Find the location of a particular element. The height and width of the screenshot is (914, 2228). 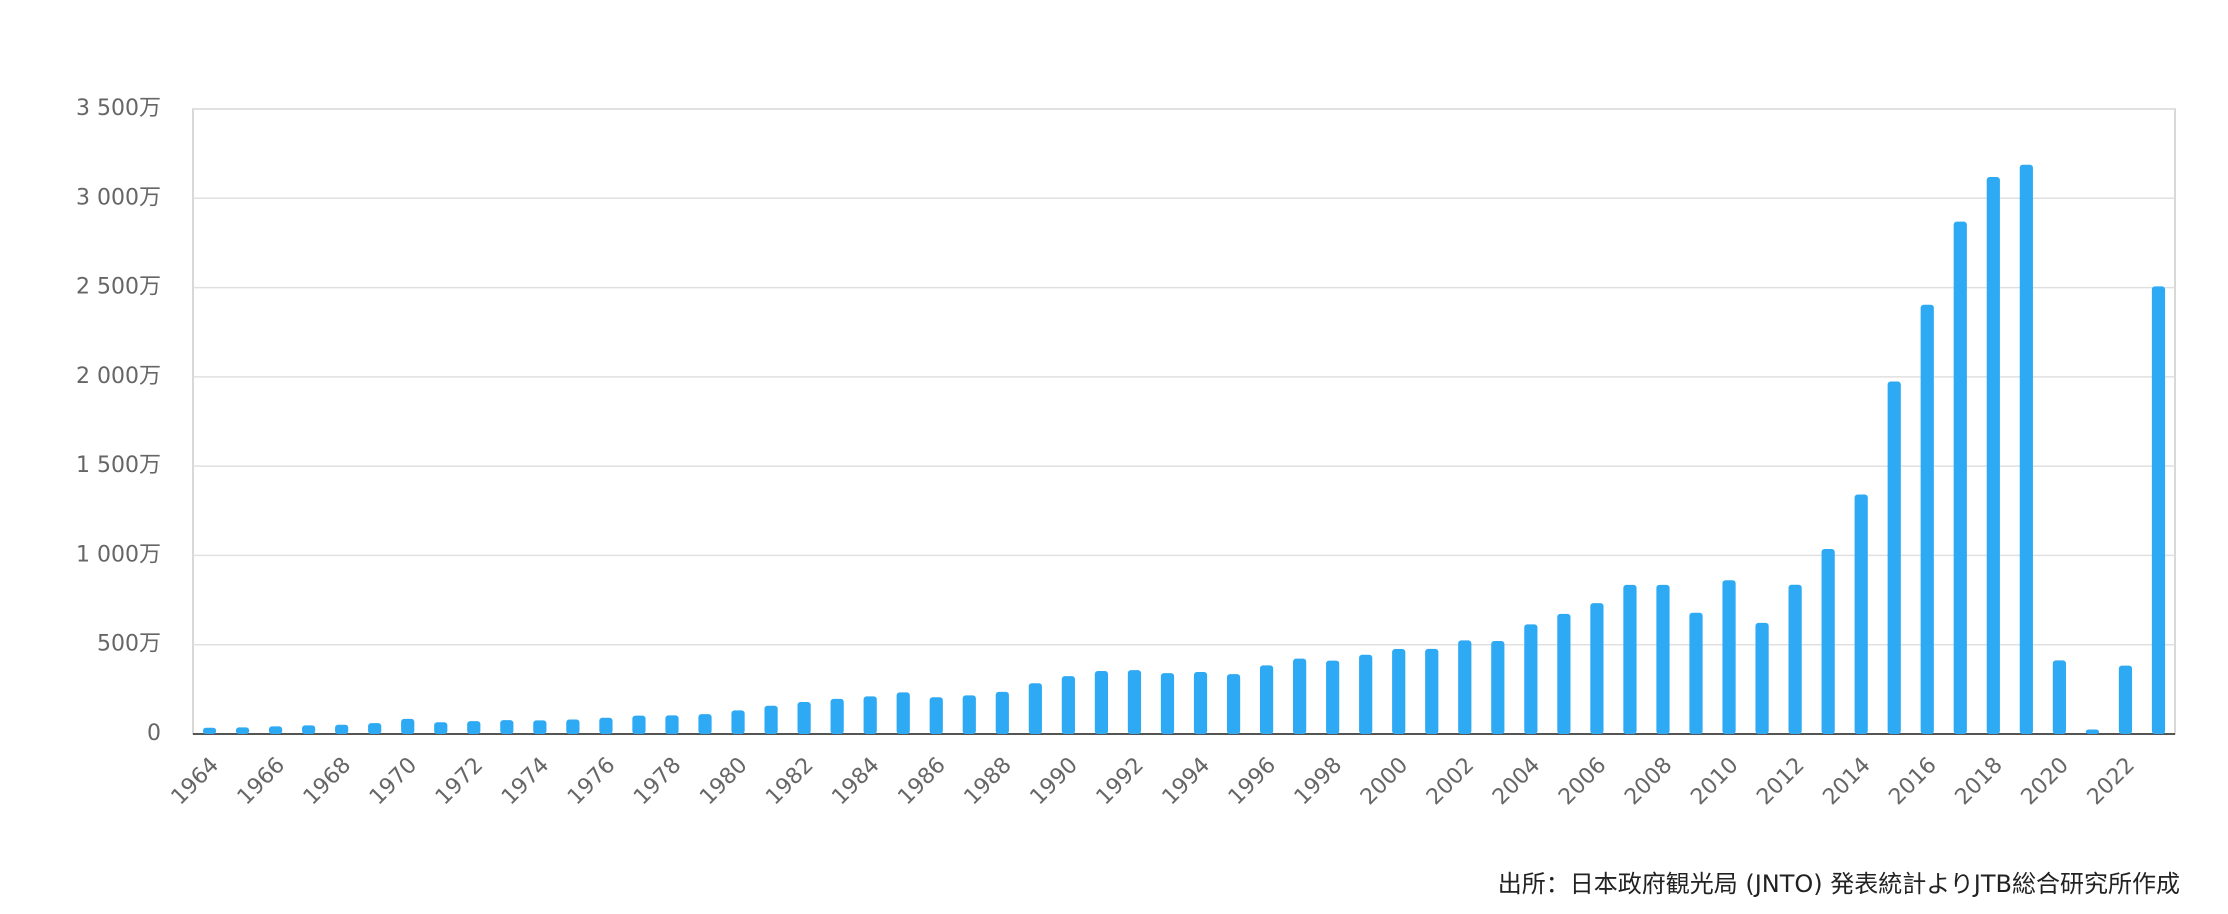

x-tick-label: 2002 is located at coordinates (1450, 781).